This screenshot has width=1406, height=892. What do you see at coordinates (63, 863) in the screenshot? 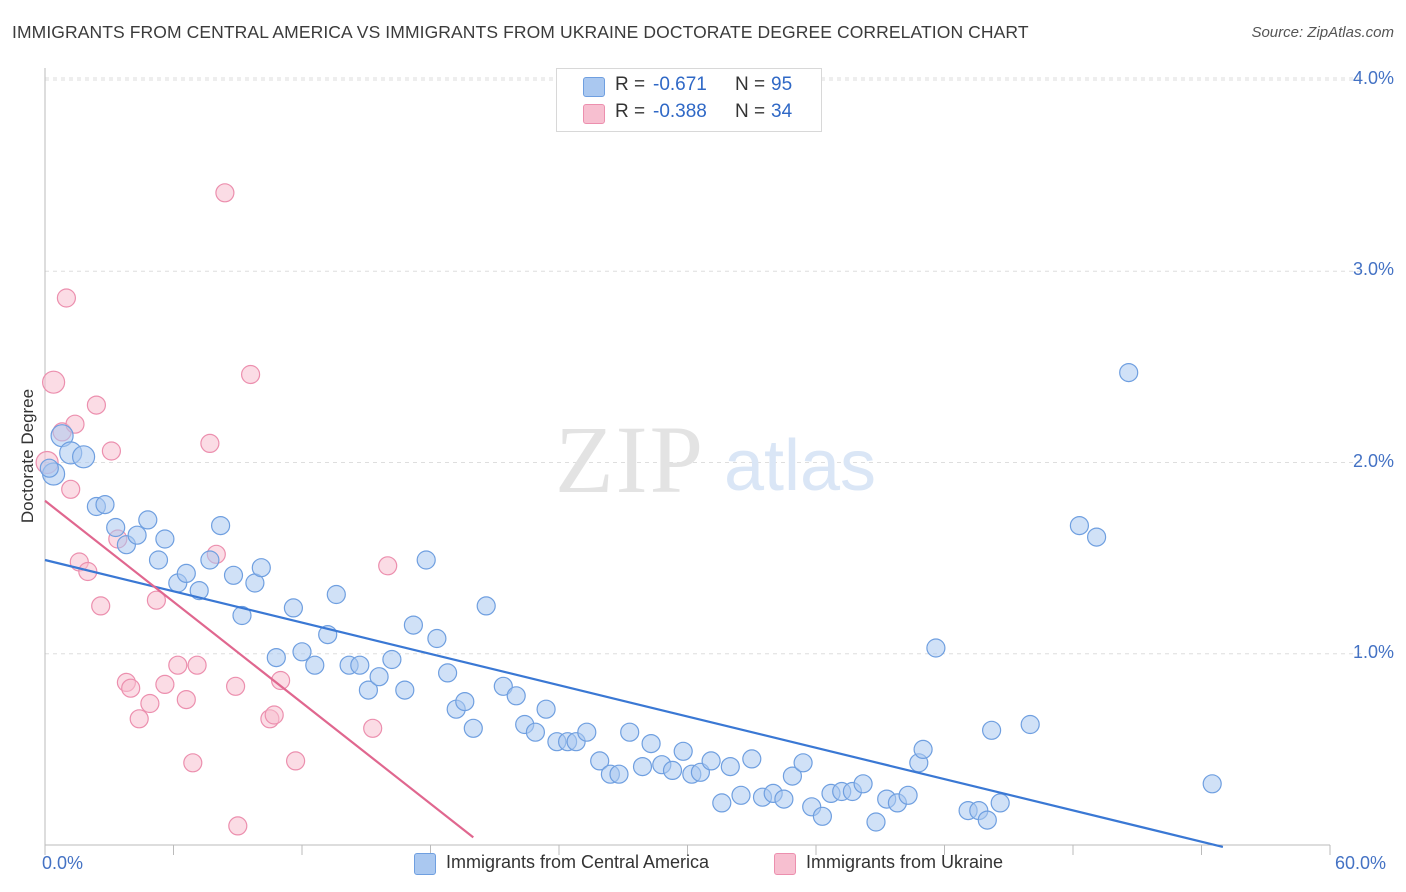
I see `x-tick-label-min: 0.0%` at bounding box center [63, 863].